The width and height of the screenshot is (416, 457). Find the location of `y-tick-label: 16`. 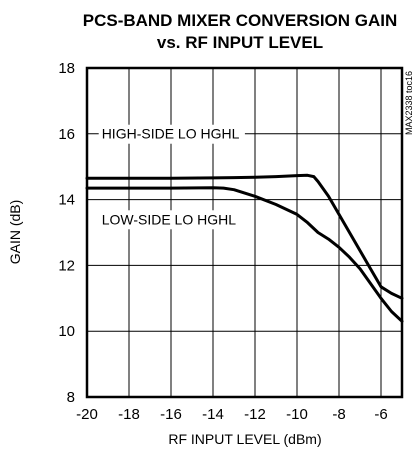

y-tick-label: 16 is located at coordinates (66, 134).